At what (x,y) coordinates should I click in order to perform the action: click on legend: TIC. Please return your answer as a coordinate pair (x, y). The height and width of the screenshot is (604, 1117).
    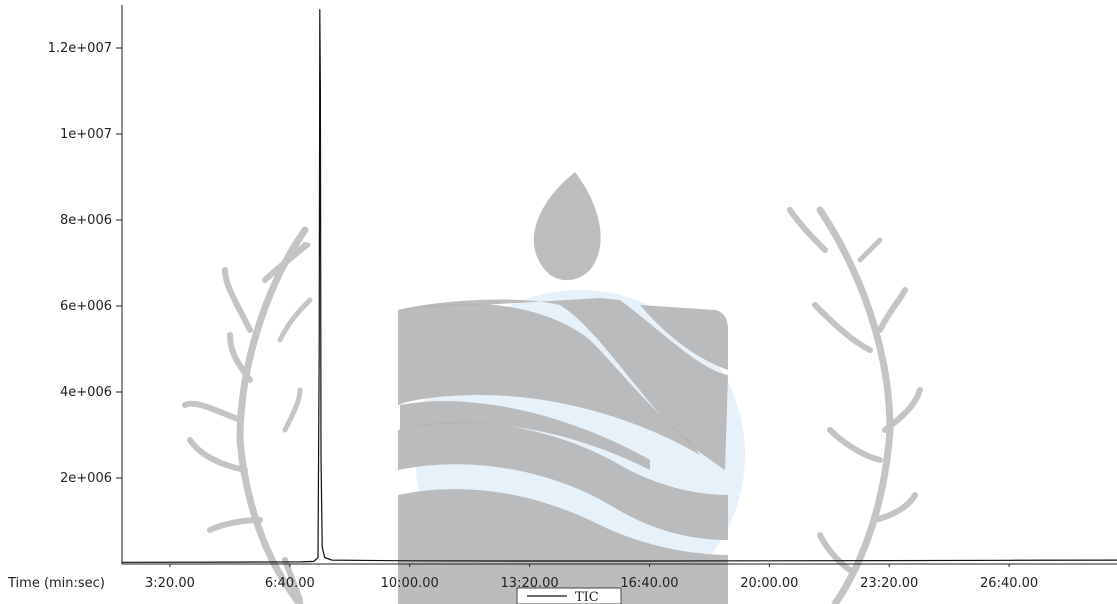
    Looking at the image, I should click on (569, 595).